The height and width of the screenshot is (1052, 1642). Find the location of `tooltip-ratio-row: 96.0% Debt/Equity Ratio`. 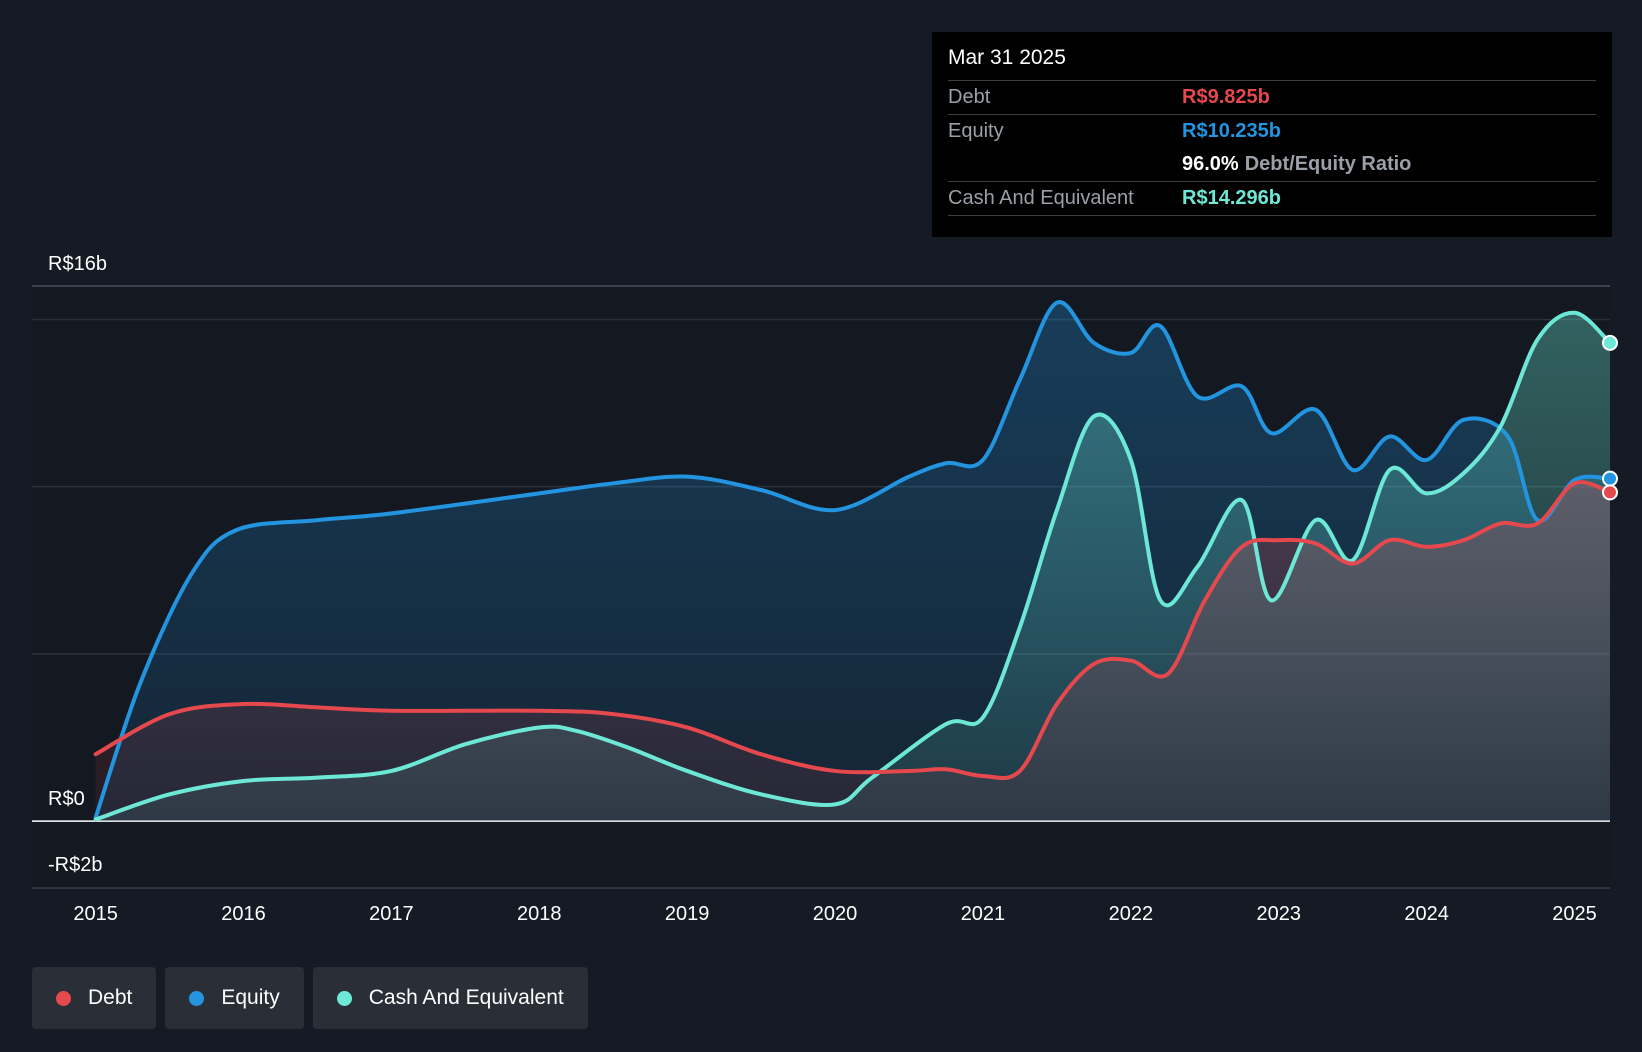

tooltip-ratio-row: 96.0% Debt/Equity Ratio is located at coordinates (1272, 165).